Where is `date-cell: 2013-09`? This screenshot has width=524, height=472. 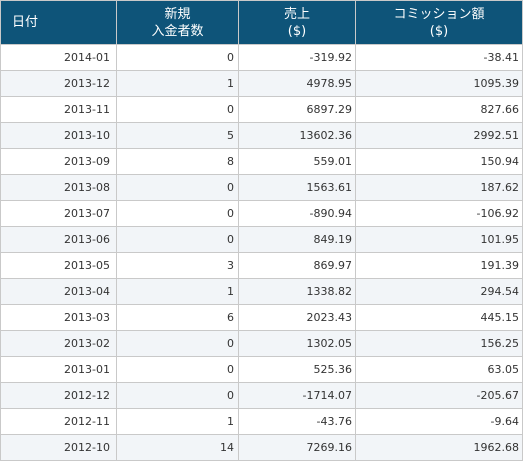
date-cell: 2013-09 is located at coordinates (58, 161).